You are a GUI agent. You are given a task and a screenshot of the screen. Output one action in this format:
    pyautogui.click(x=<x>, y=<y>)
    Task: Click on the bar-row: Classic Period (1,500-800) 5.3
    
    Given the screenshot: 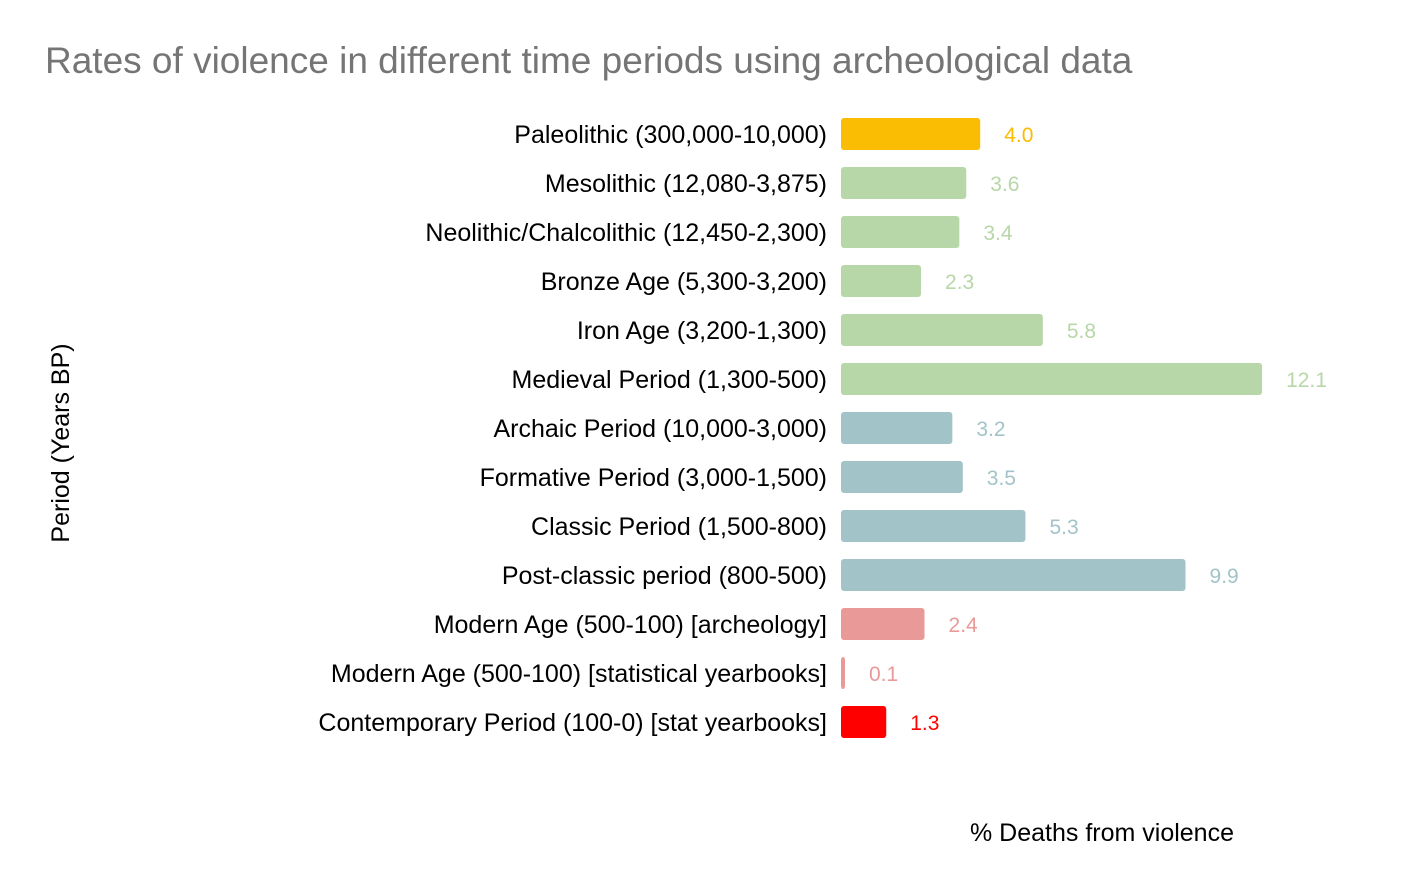 What is the action you would take?
    pyautogui.click(x=805, y=526)
    